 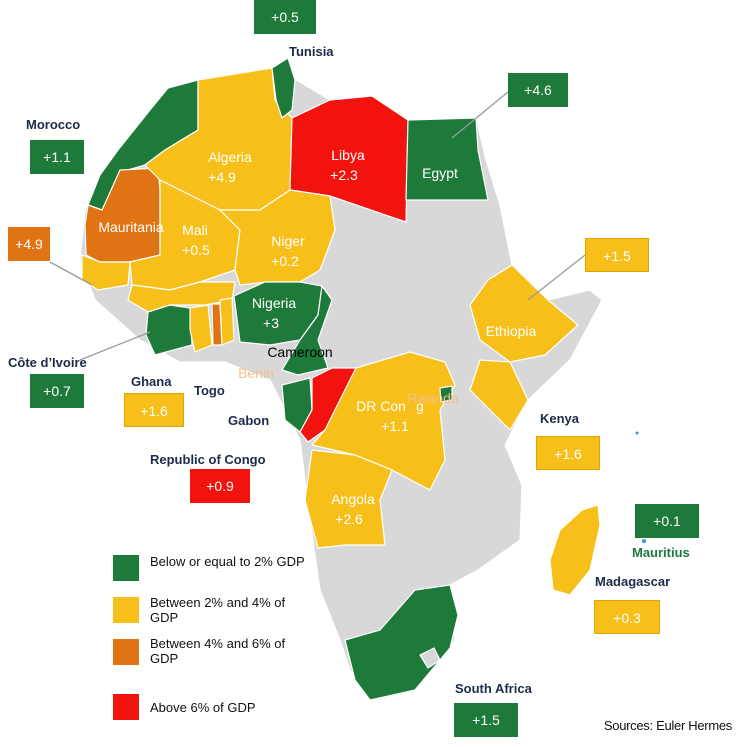 What do you see at coordinates (196, 250) in the screenshot?
I see `label-mali-value: +0.5` at bounding box center [196, 250].